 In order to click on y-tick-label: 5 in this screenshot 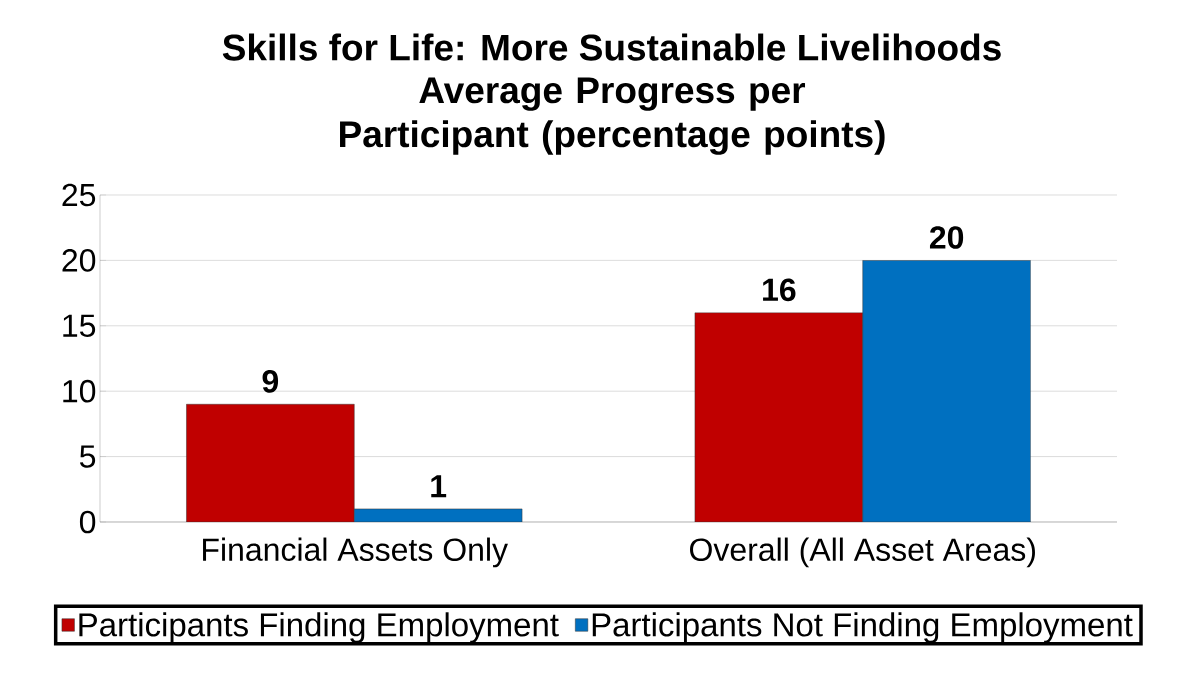, I will do `click(87, 456)`.